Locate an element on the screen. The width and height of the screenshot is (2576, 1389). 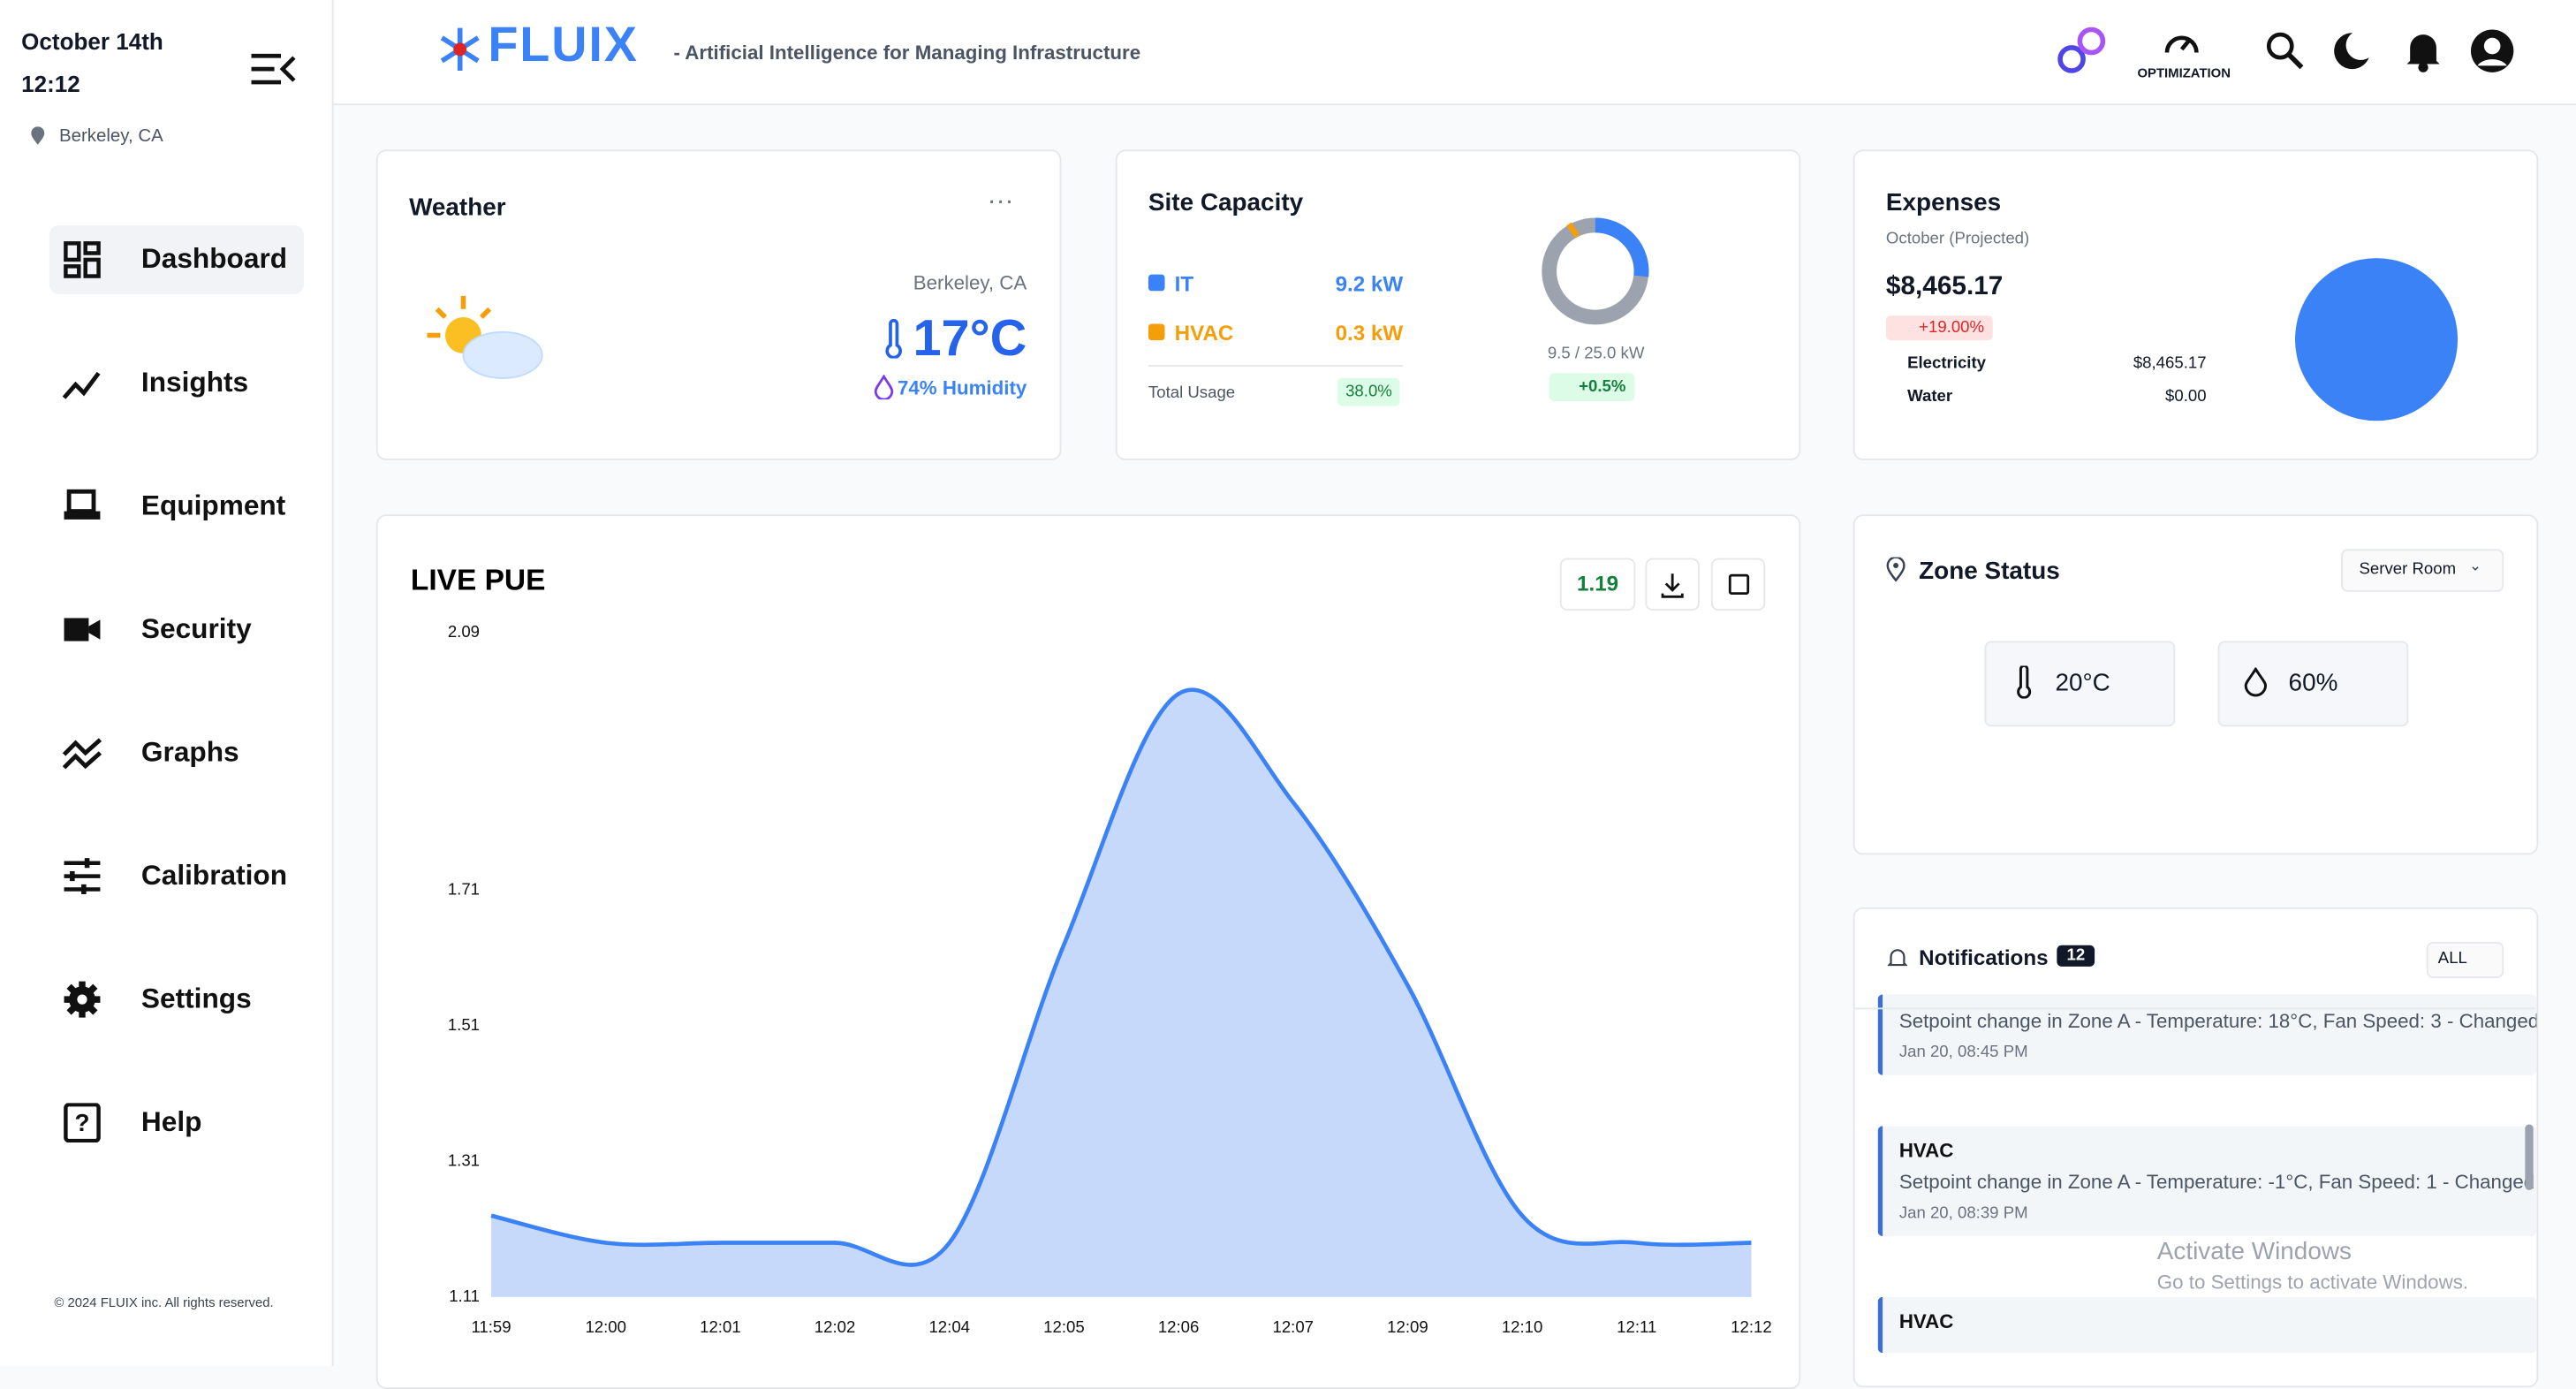
x-tick-label: 12:00 is located at coordinates (605, 1326).